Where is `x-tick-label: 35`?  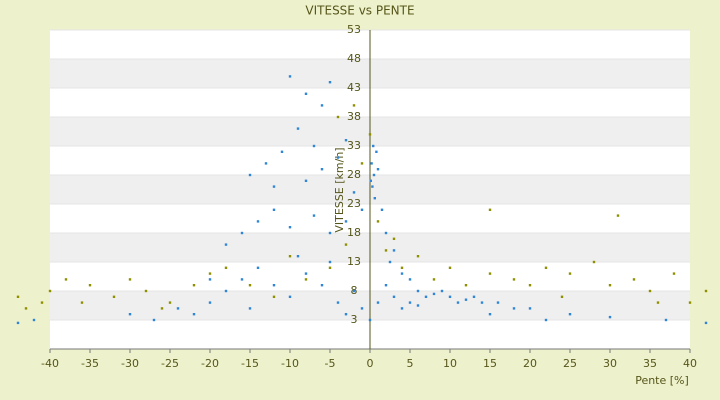 x-tick-label: 35 is located at coordinates (650, 363).